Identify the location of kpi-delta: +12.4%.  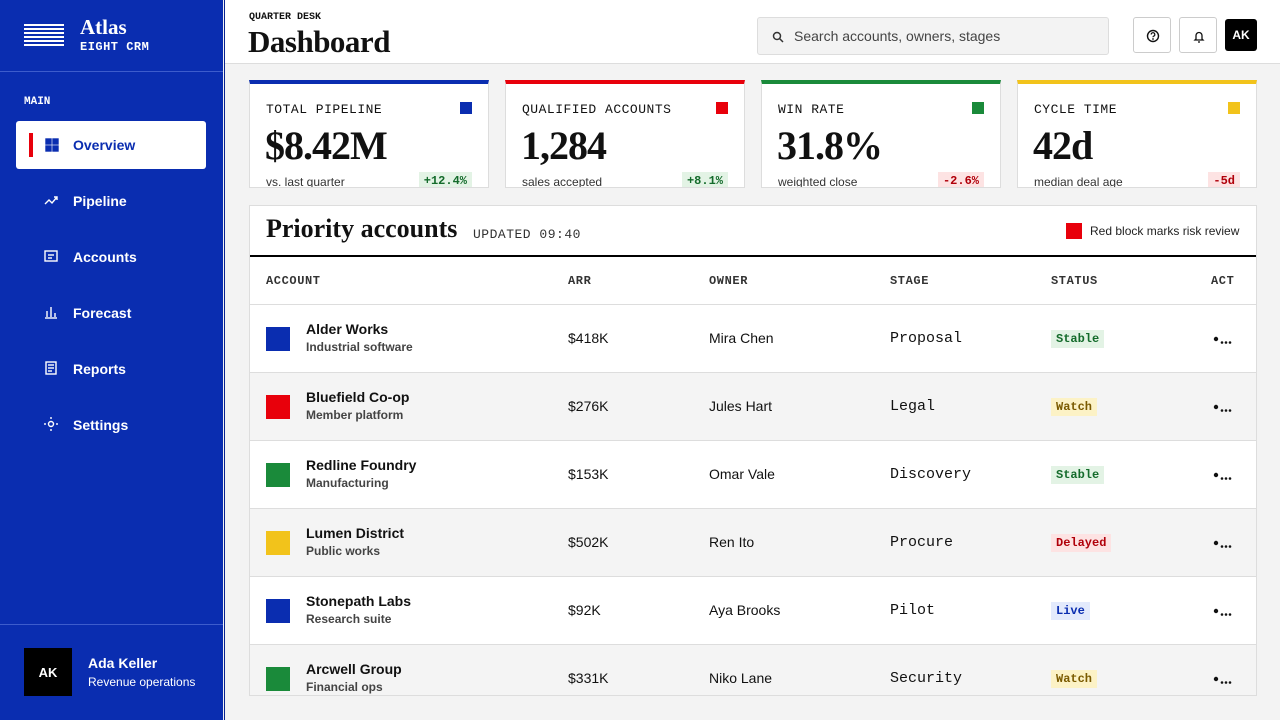
(445, 179).